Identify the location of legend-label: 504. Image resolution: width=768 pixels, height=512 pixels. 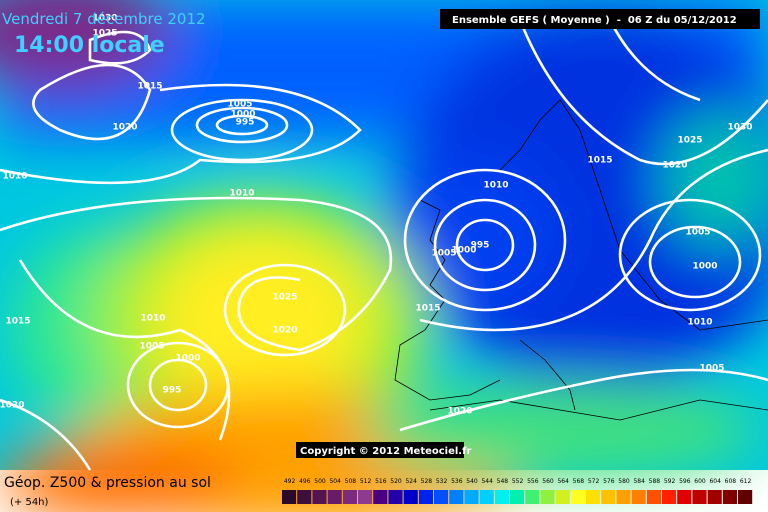
(335, 481).